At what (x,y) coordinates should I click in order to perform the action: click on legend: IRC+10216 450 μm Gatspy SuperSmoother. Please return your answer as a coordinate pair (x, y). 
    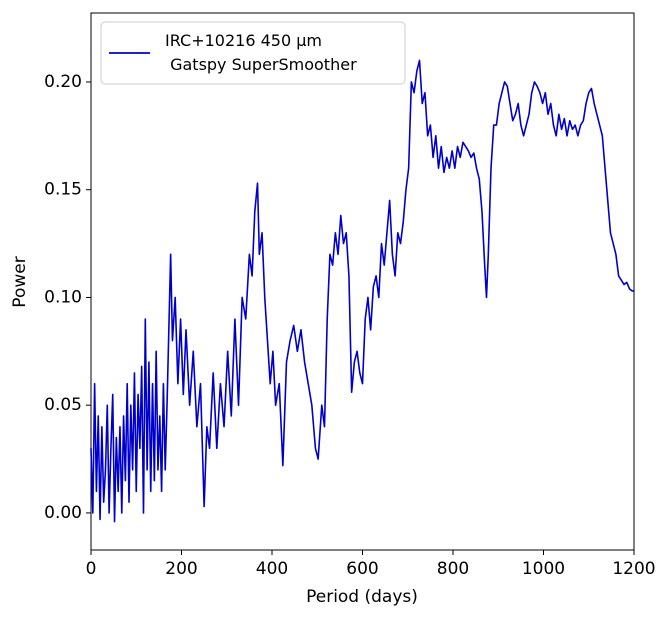
    Looking at the image, I should click on (253, 53).